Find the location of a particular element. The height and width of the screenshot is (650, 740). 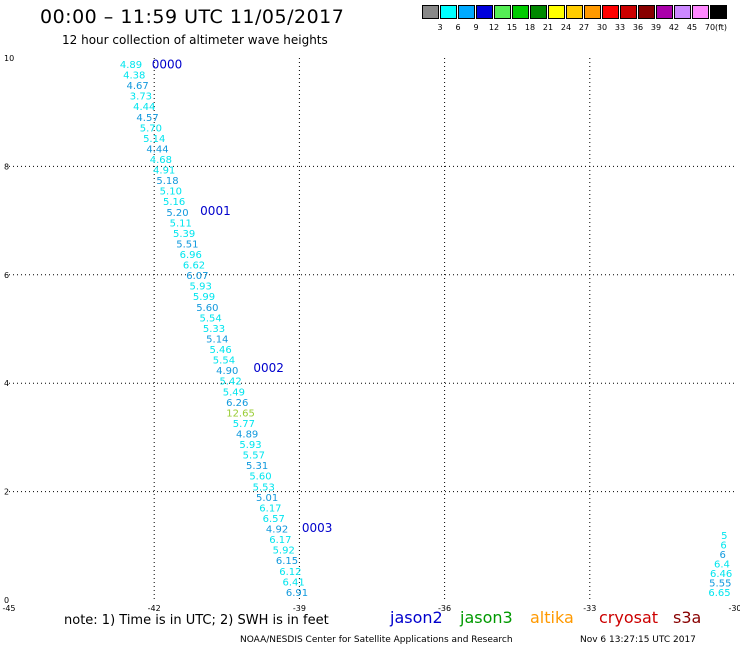

legend-label: 3 is located at coordinates (440, 27).